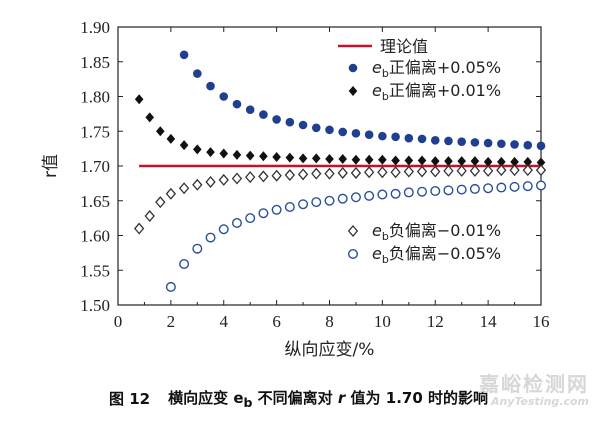 The image size is (597, 424). What do you see at coordinates (276, 321) in the screenshot?
I see `x-tick-label: 6` at bounding box center [276, 321].